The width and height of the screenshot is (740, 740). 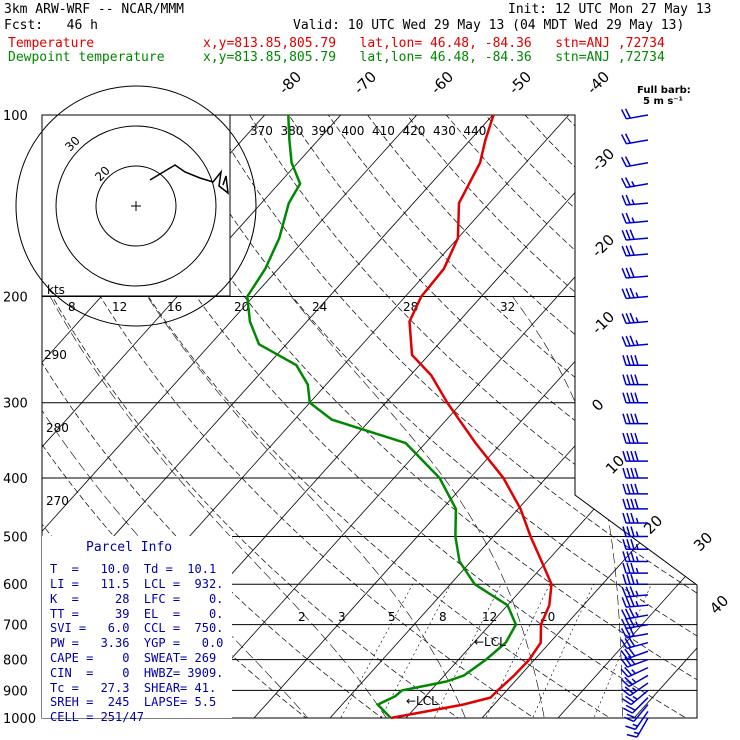 I want to click on moist-adiabat, so click(x=715, y=514).